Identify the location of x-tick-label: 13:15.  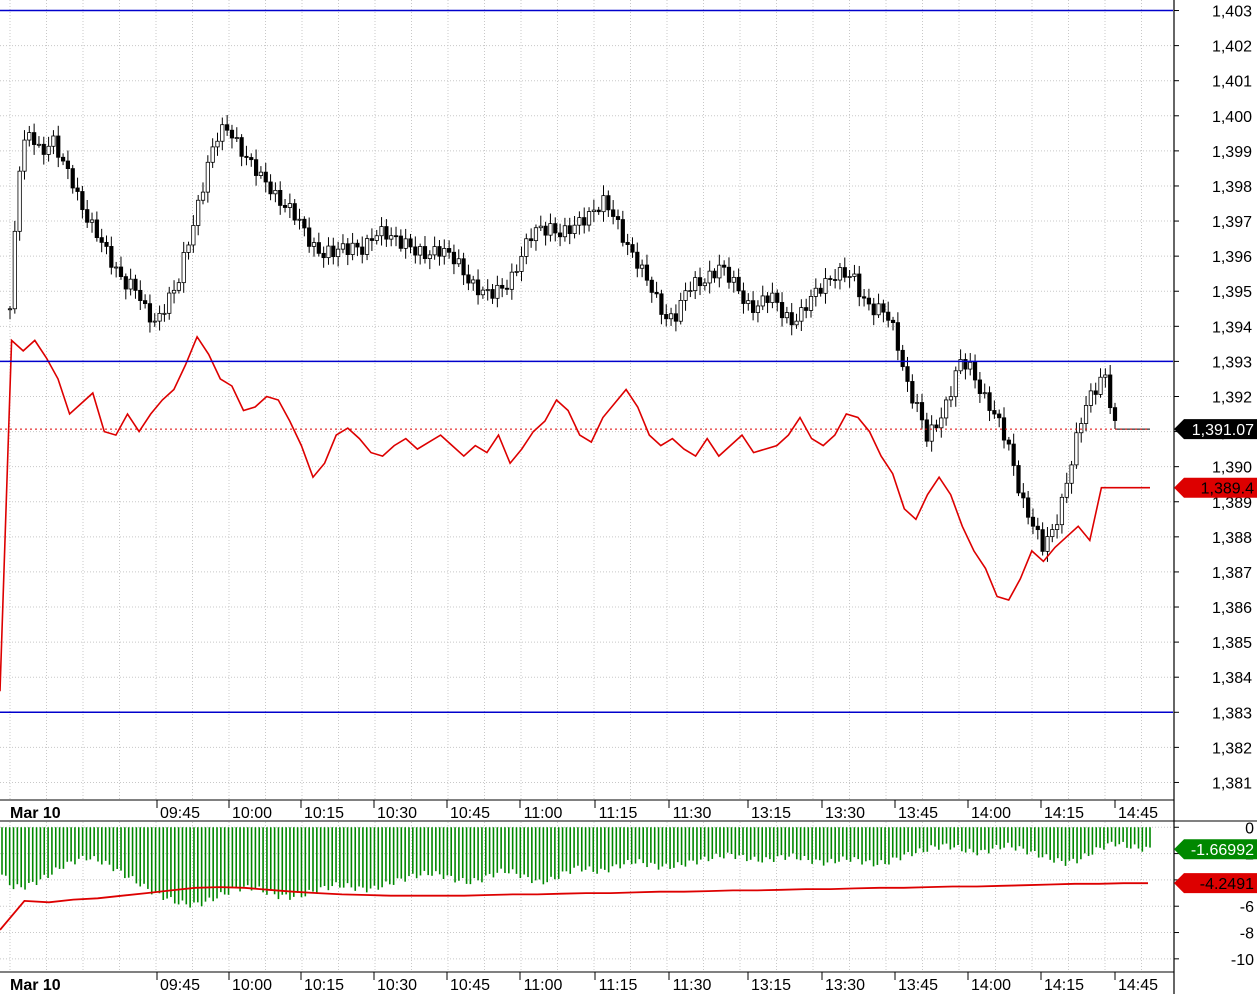
(771, 985).